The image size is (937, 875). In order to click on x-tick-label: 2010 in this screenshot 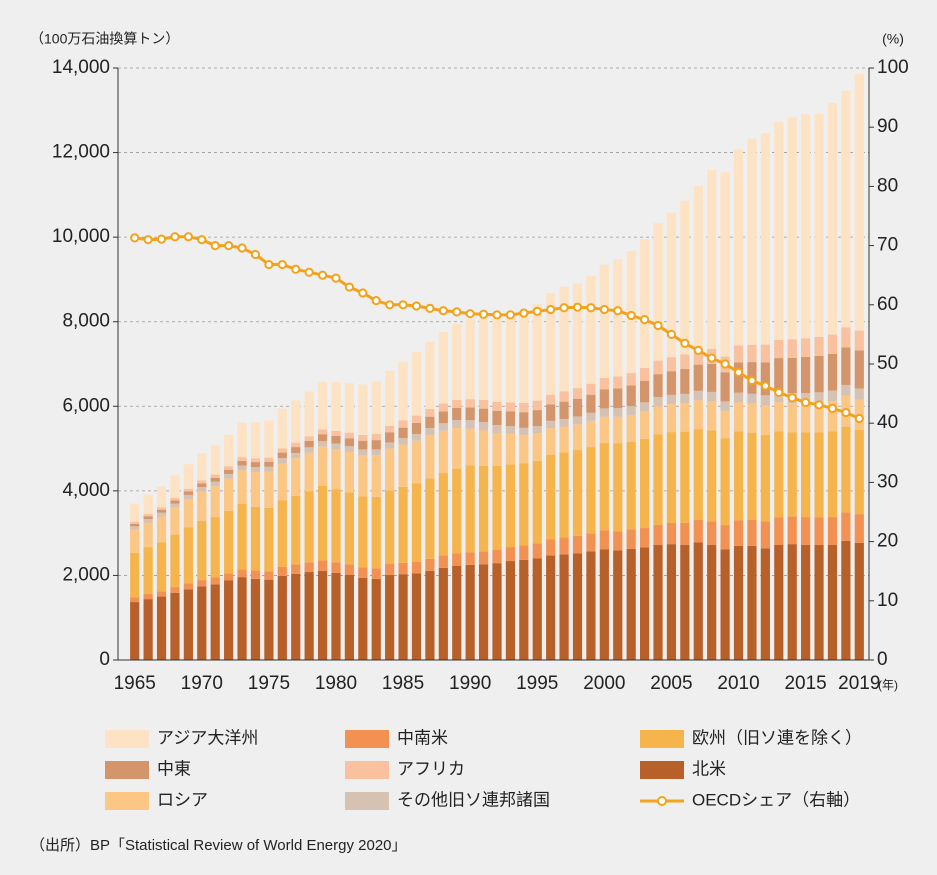, I will do `click(738, 683)`.